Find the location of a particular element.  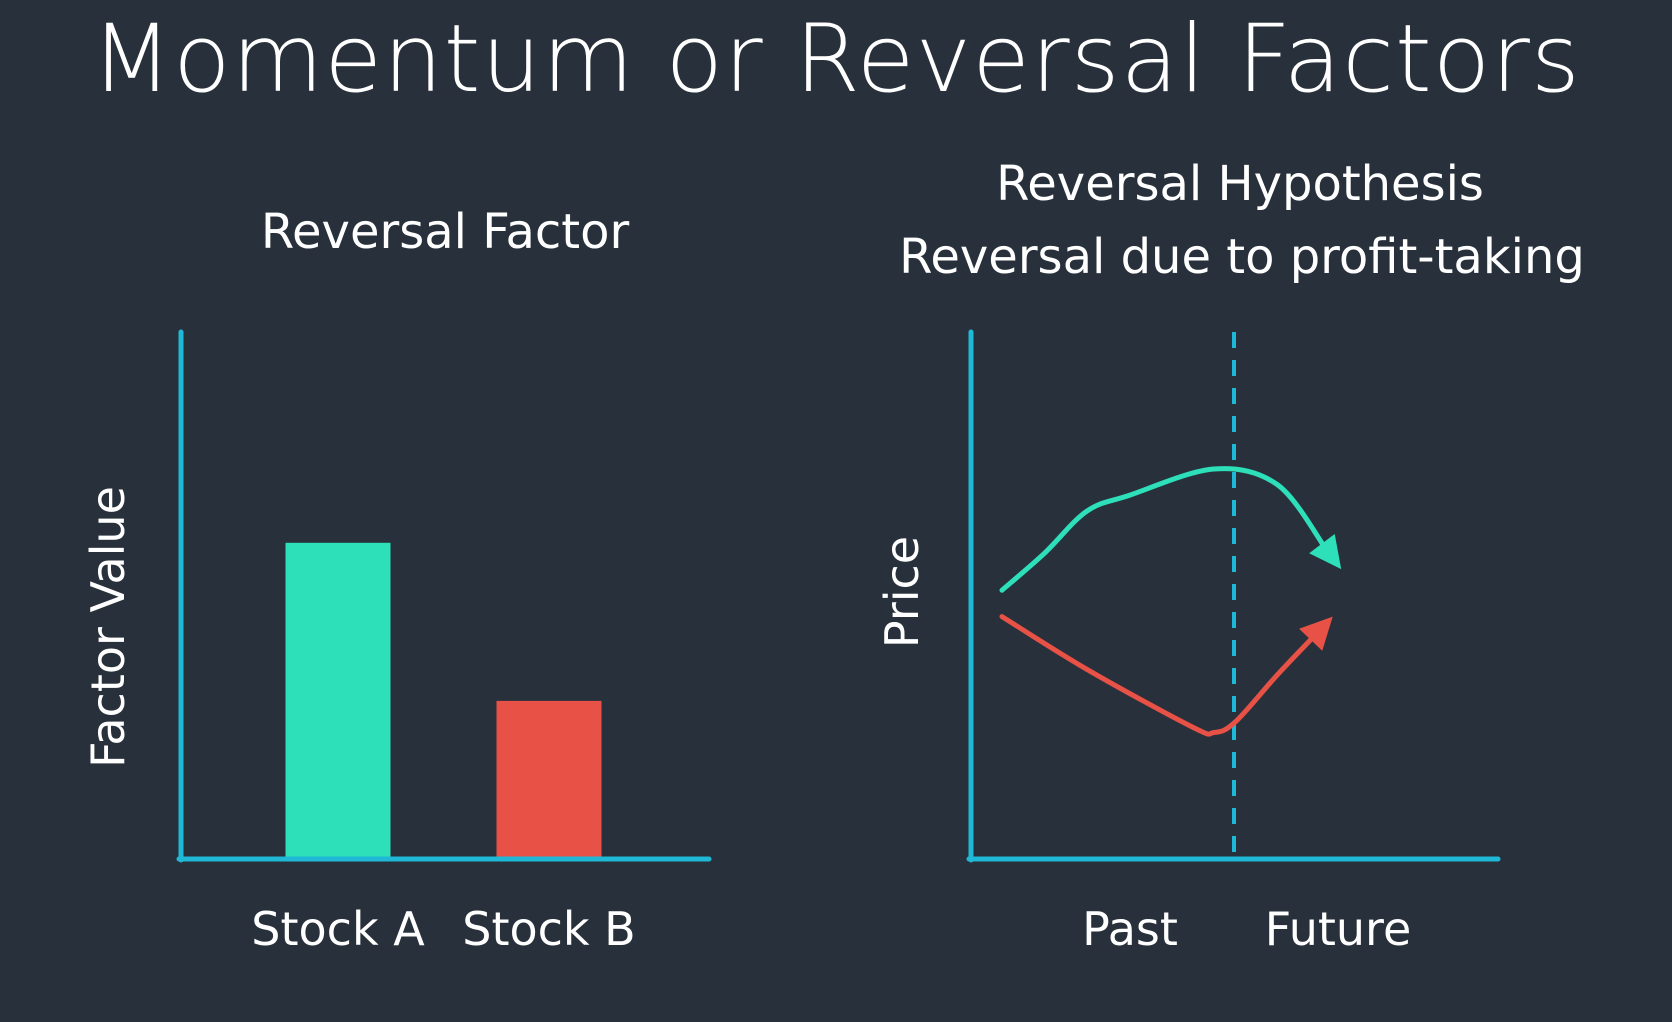

line-chart-subtitle: Reversal due to profit-taking is located at coordinates (1242, 257).